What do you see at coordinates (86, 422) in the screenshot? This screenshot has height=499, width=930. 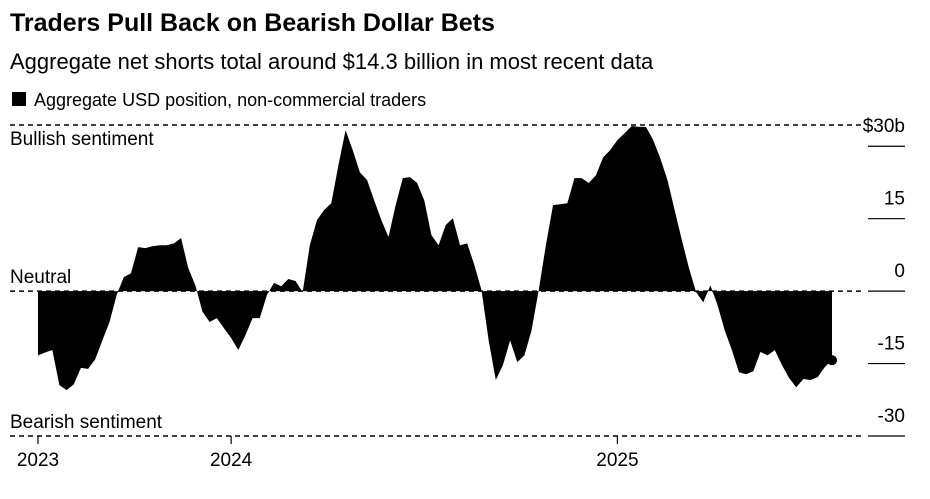 I see `annotation: Bearish sentiment` at bounding box center [86, 422].